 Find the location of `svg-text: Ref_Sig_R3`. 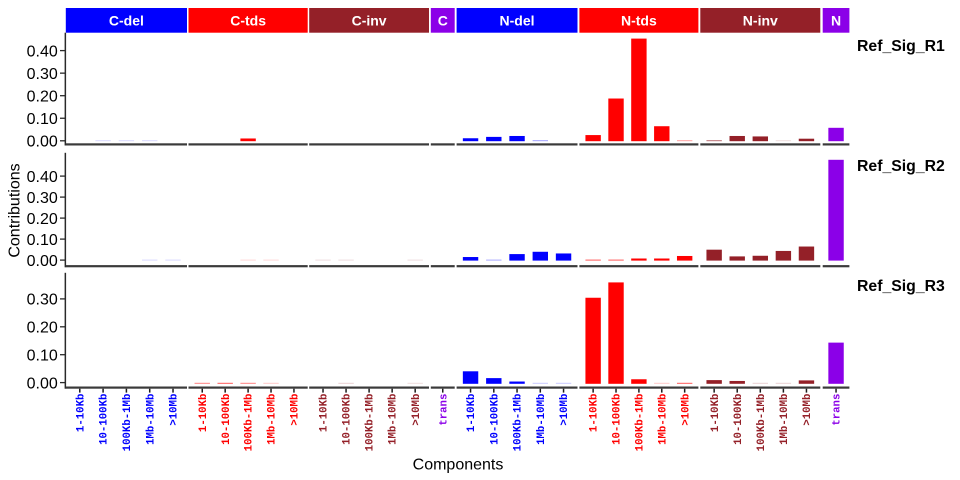

svg-text: Ref_Sig_R3 is located at coordinates (901, 286).